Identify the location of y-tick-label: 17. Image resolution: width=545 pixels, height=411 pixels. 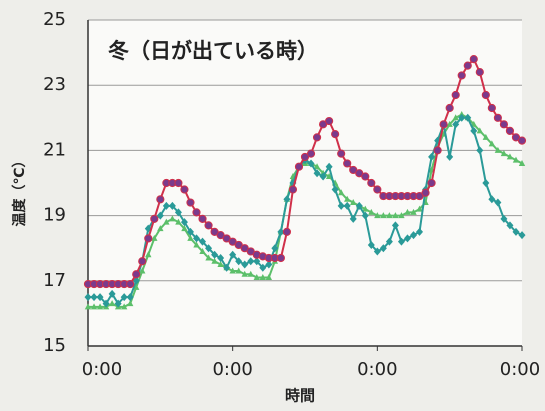
(54, 280).